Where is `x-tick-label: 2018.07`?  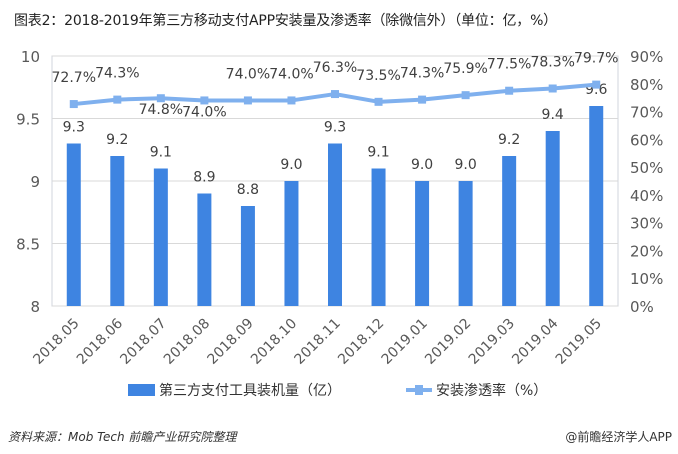 x-tick-label: 2018.07 is located at coordinates (143, 342).